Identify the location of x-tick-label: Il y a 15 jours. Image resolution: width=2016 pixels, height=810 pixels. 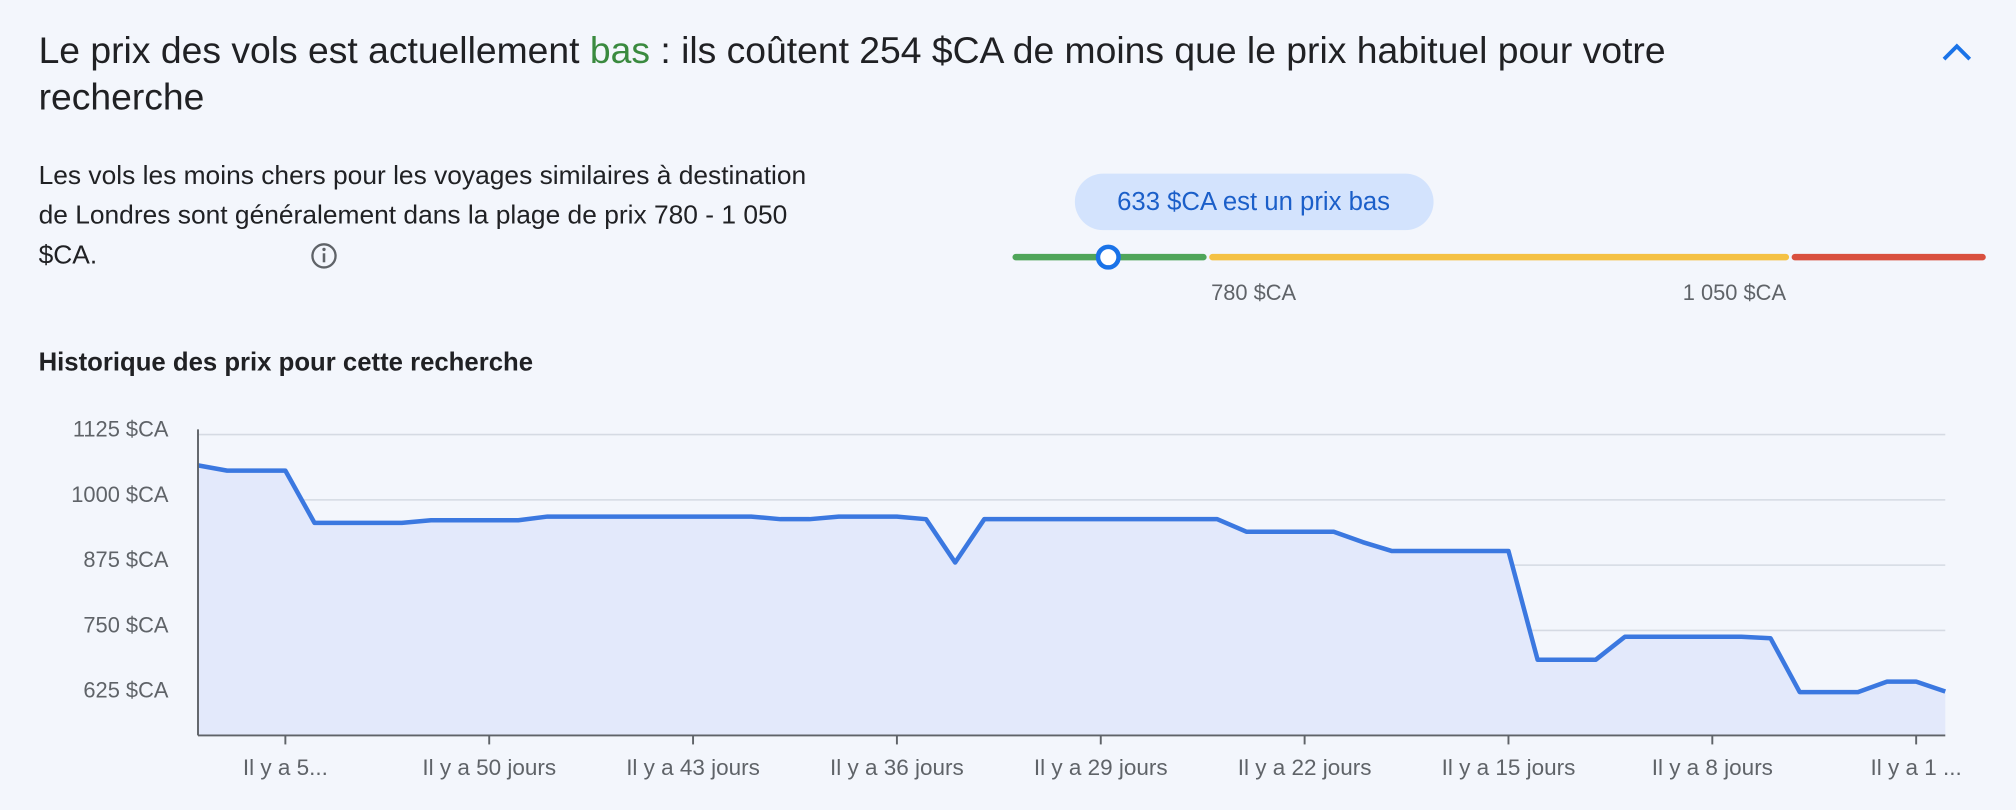
(1509, 767).